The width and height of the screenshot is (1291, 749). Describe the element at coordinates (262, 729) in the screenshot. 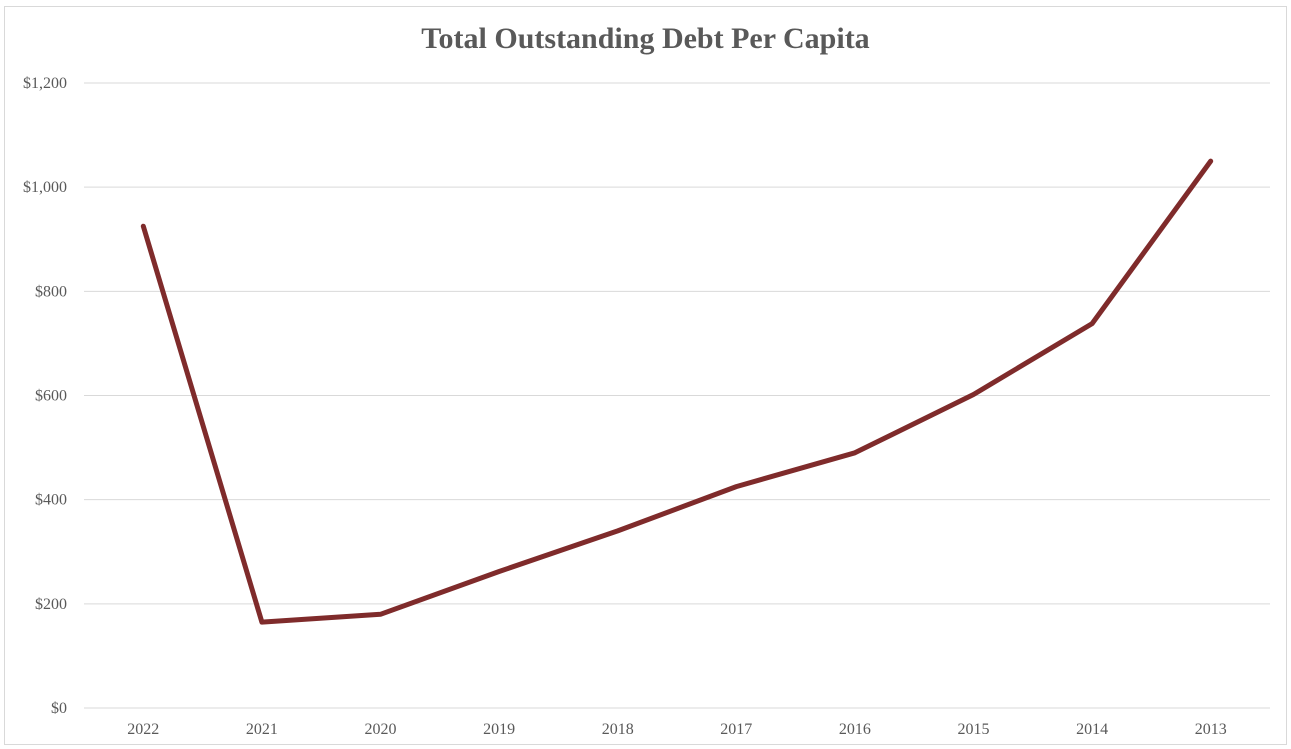

I see `x-tick-label: 2021` at that location.